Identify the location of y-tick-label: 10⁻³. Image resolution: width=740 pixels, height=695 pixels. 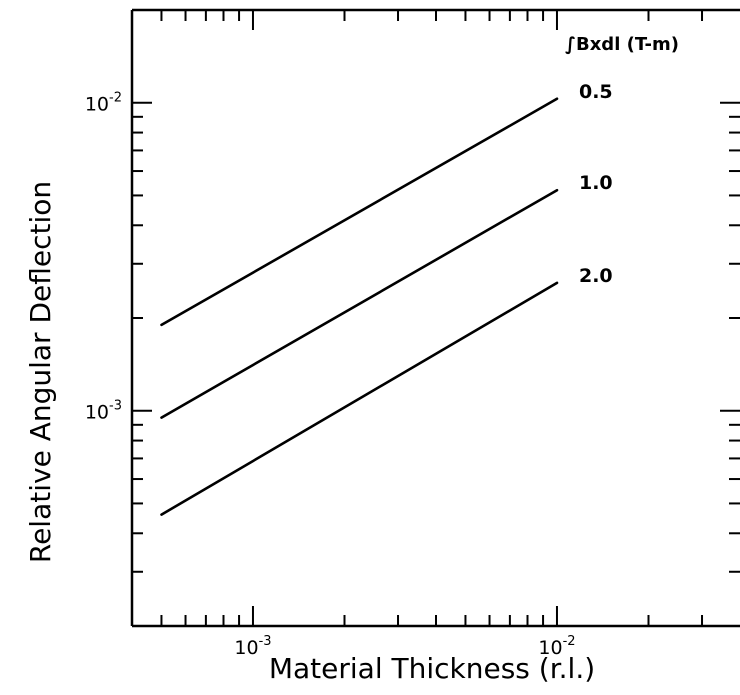
(103, 411).